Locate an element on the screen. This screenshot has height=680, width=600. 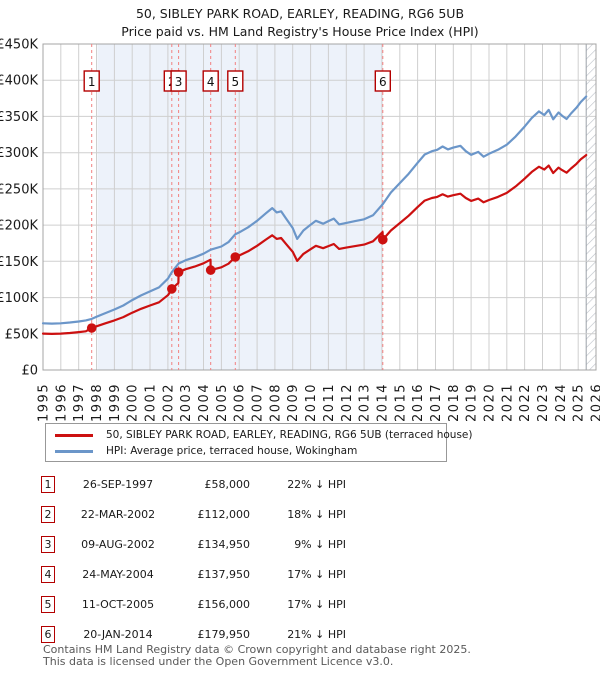
table-row: 6 20-JAN-2014 £179,950 21% ↓ HPI is located at coordinates (193, 634).